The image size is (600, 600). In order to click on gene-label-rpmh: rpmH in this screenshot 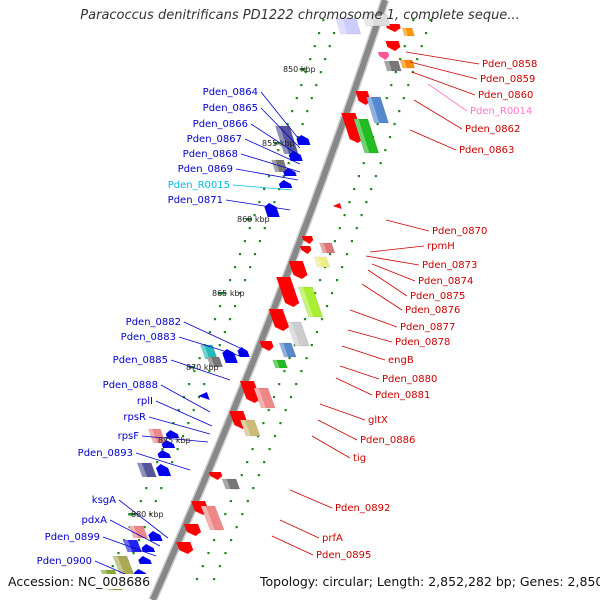, I will do `click(441, 246)`.